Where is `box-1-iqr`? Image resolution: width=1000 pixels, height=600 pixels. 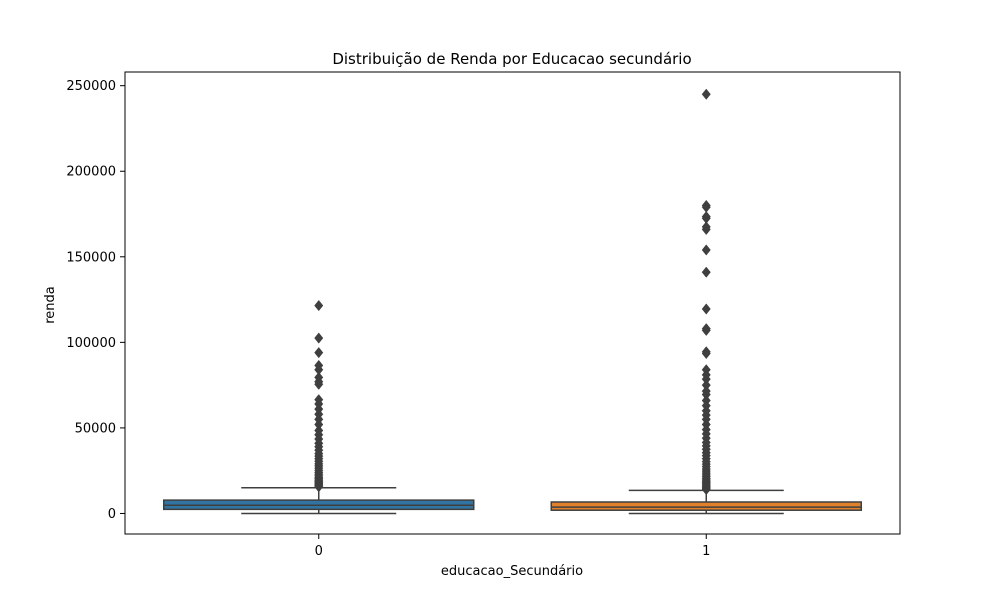 box-1-iqr is located at coordinates (706, 506).